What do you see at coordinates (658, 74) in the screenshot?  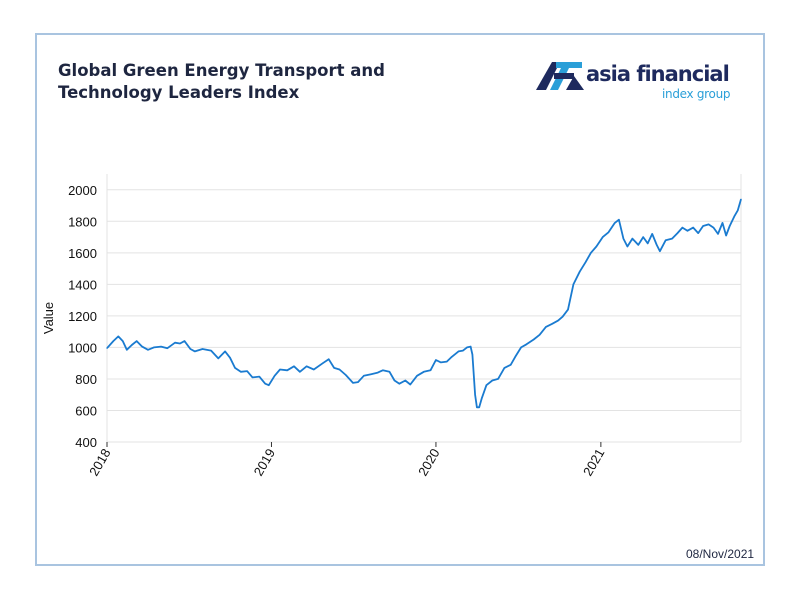 I see `logo-wordmark: asia financial` at bounding box center [658, 74].